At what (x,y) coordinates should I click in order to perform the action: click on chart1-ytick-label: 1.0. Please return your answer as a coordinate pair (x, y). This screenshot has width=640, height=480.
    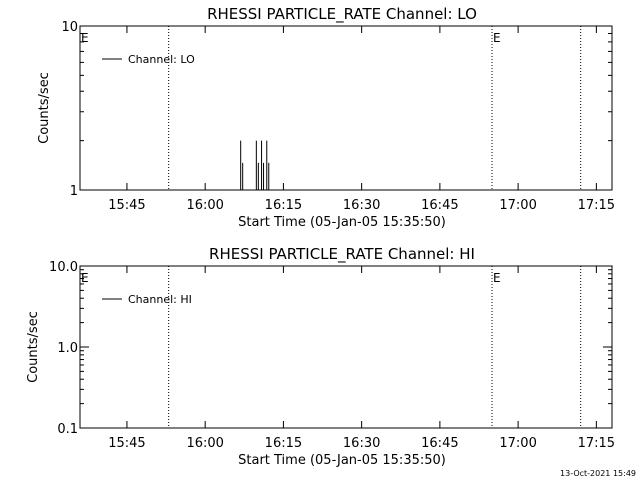
    Looking at the image, I should click on (67, 348).